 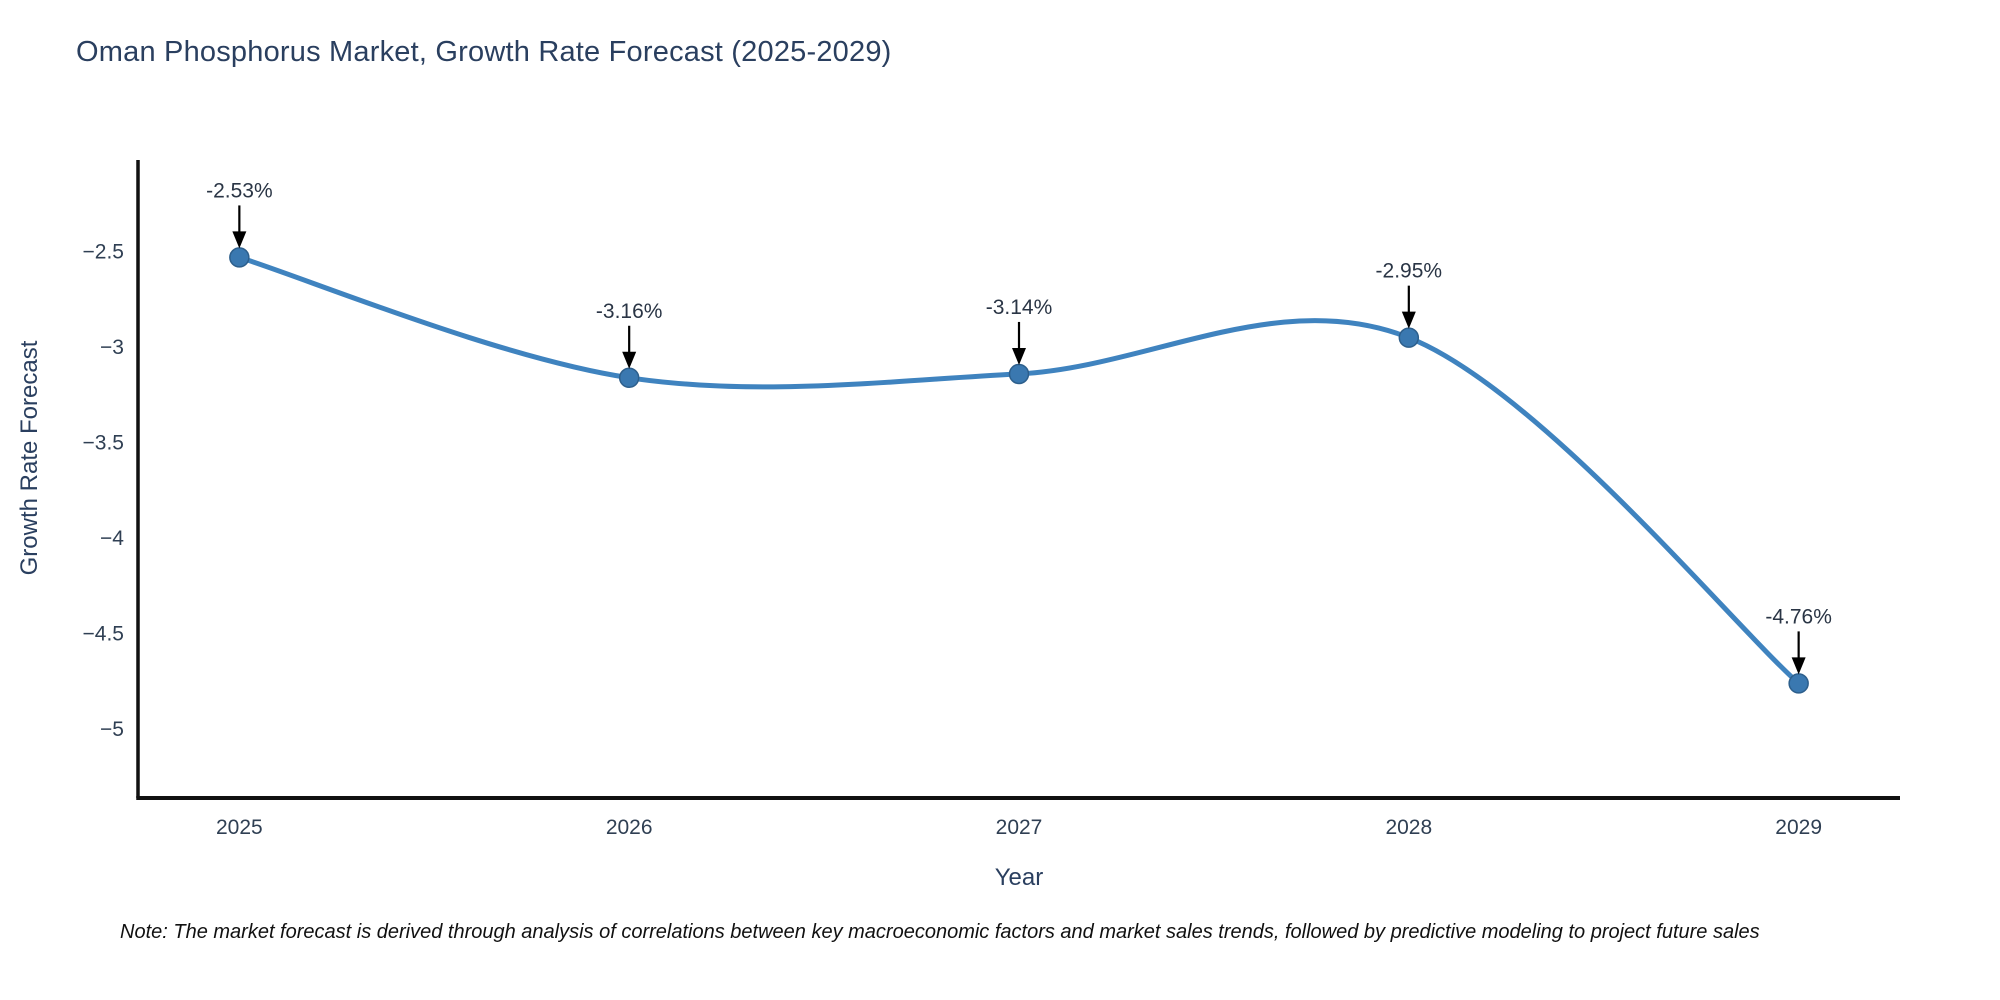 What do you see at coordinates (103, 443) in the screenshot?
I see `y-tick-label: −3.5` at bounding box center [103, 443].